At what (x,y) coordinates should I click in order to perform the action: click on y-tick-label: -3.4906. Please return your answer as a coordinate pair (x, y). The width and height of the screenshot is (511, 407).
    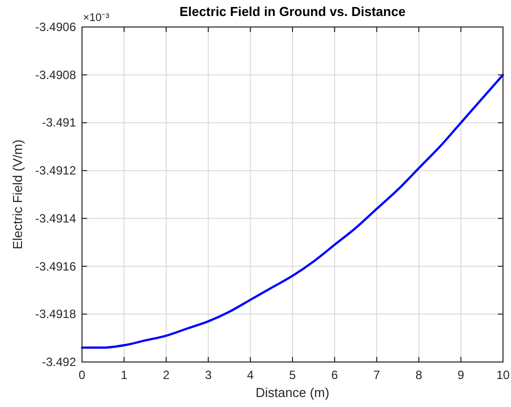
    Looking at the image, I should click on (55, 27).